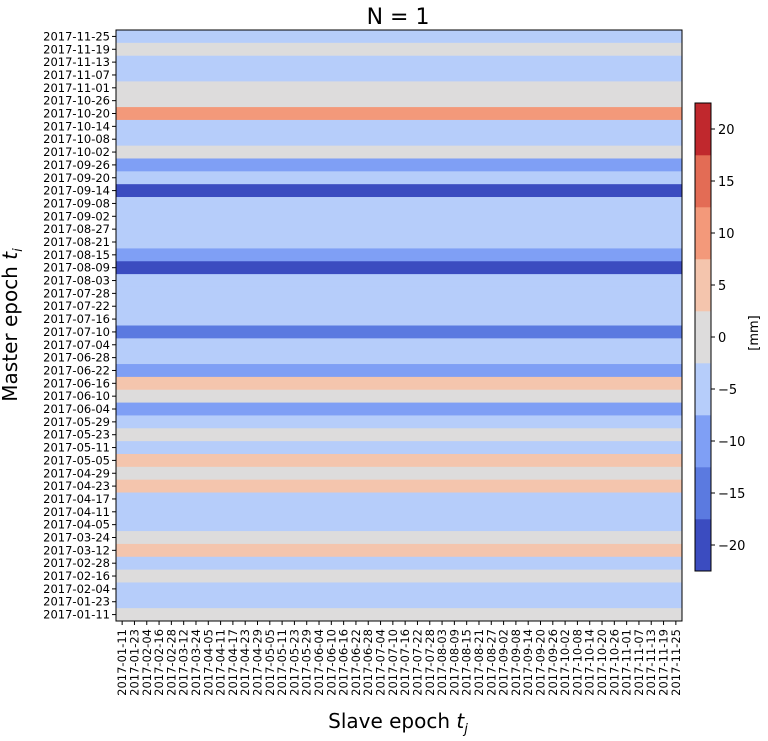 The image size is (768, 741). Describe the element at coordinates (76, 114) in the screenshot. I see `y-tick-label: 2017-10-20` at that location.